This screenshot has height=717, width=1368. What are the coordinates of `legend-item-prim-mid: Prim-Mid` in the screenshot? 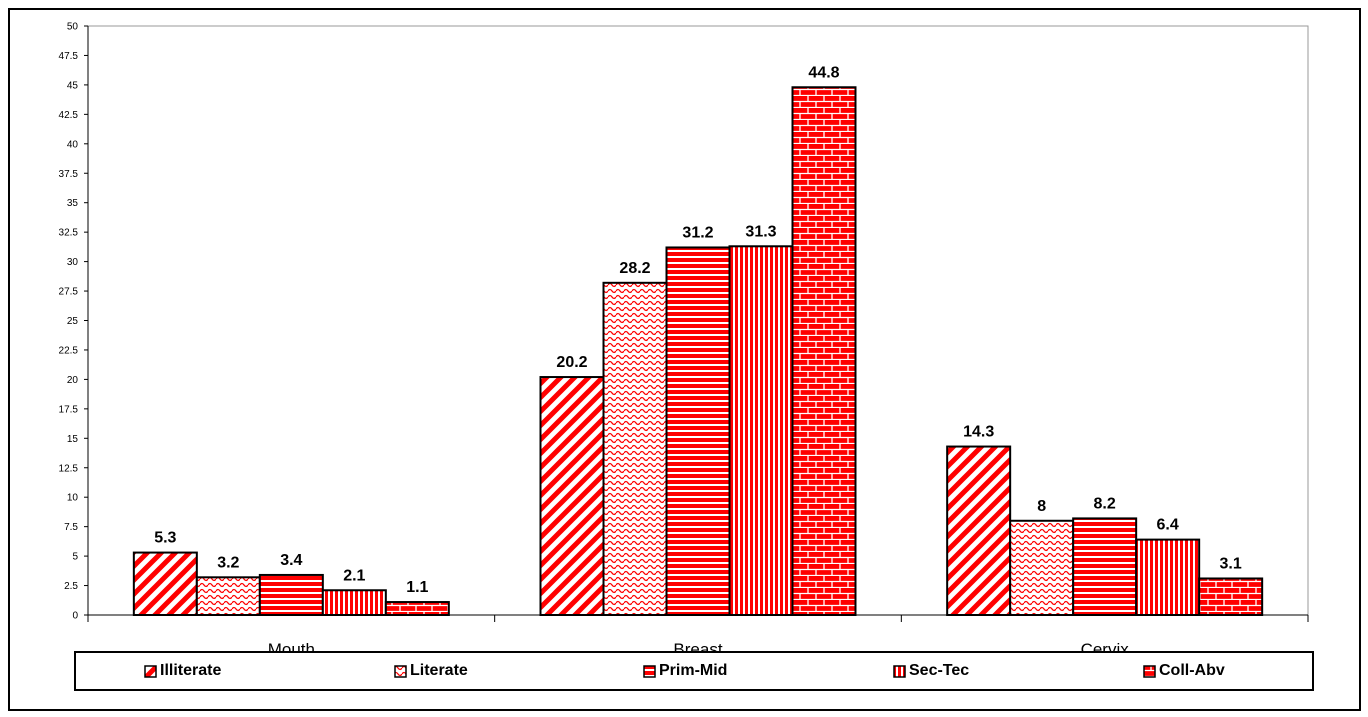 It's located at (685, 671).